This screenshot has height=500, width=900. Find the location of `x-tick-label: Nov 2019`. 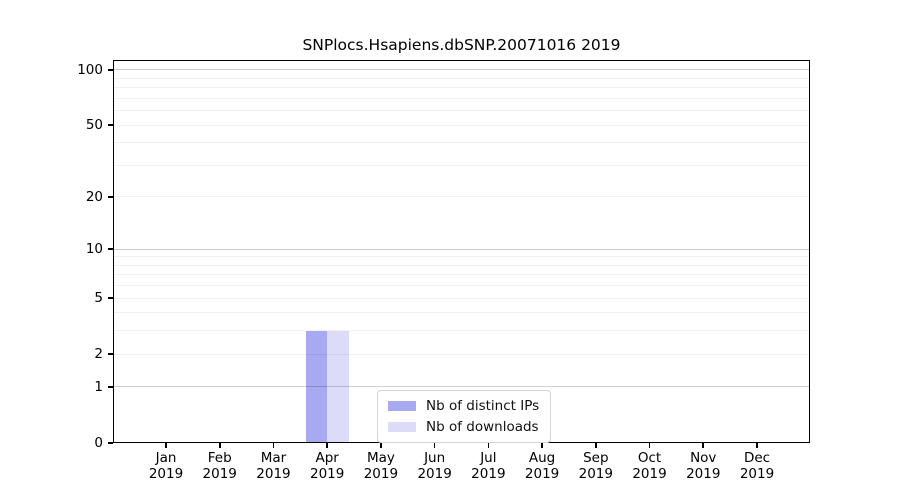

x-tick-label: Nov 2019 is located at coordinates (703, 466).